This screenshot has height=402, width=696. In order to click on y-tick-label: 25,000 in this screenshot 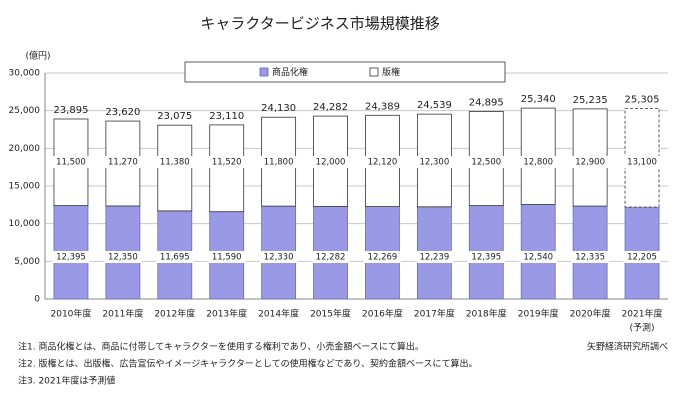, I will do `click(25, 111)`.